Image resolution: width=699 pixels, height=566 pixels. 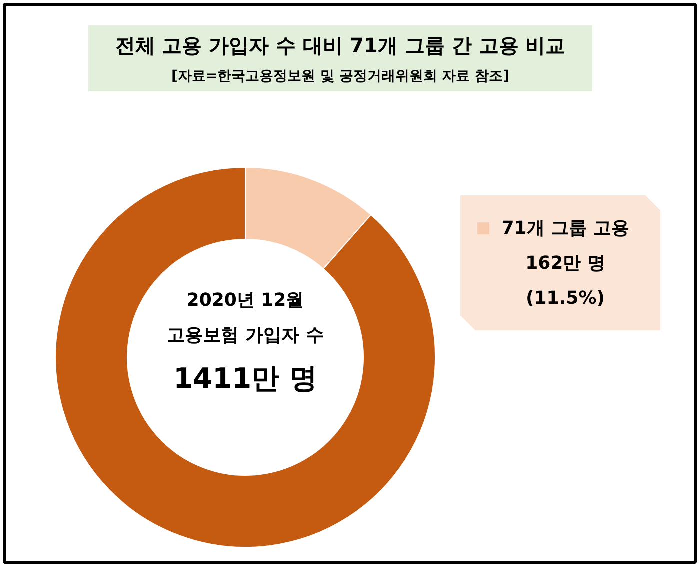 What do you see at coordinates (566, 228) in the screenshot?
I see `legend-label: 71개 그룹 고용` at bounding box center [566, 228].